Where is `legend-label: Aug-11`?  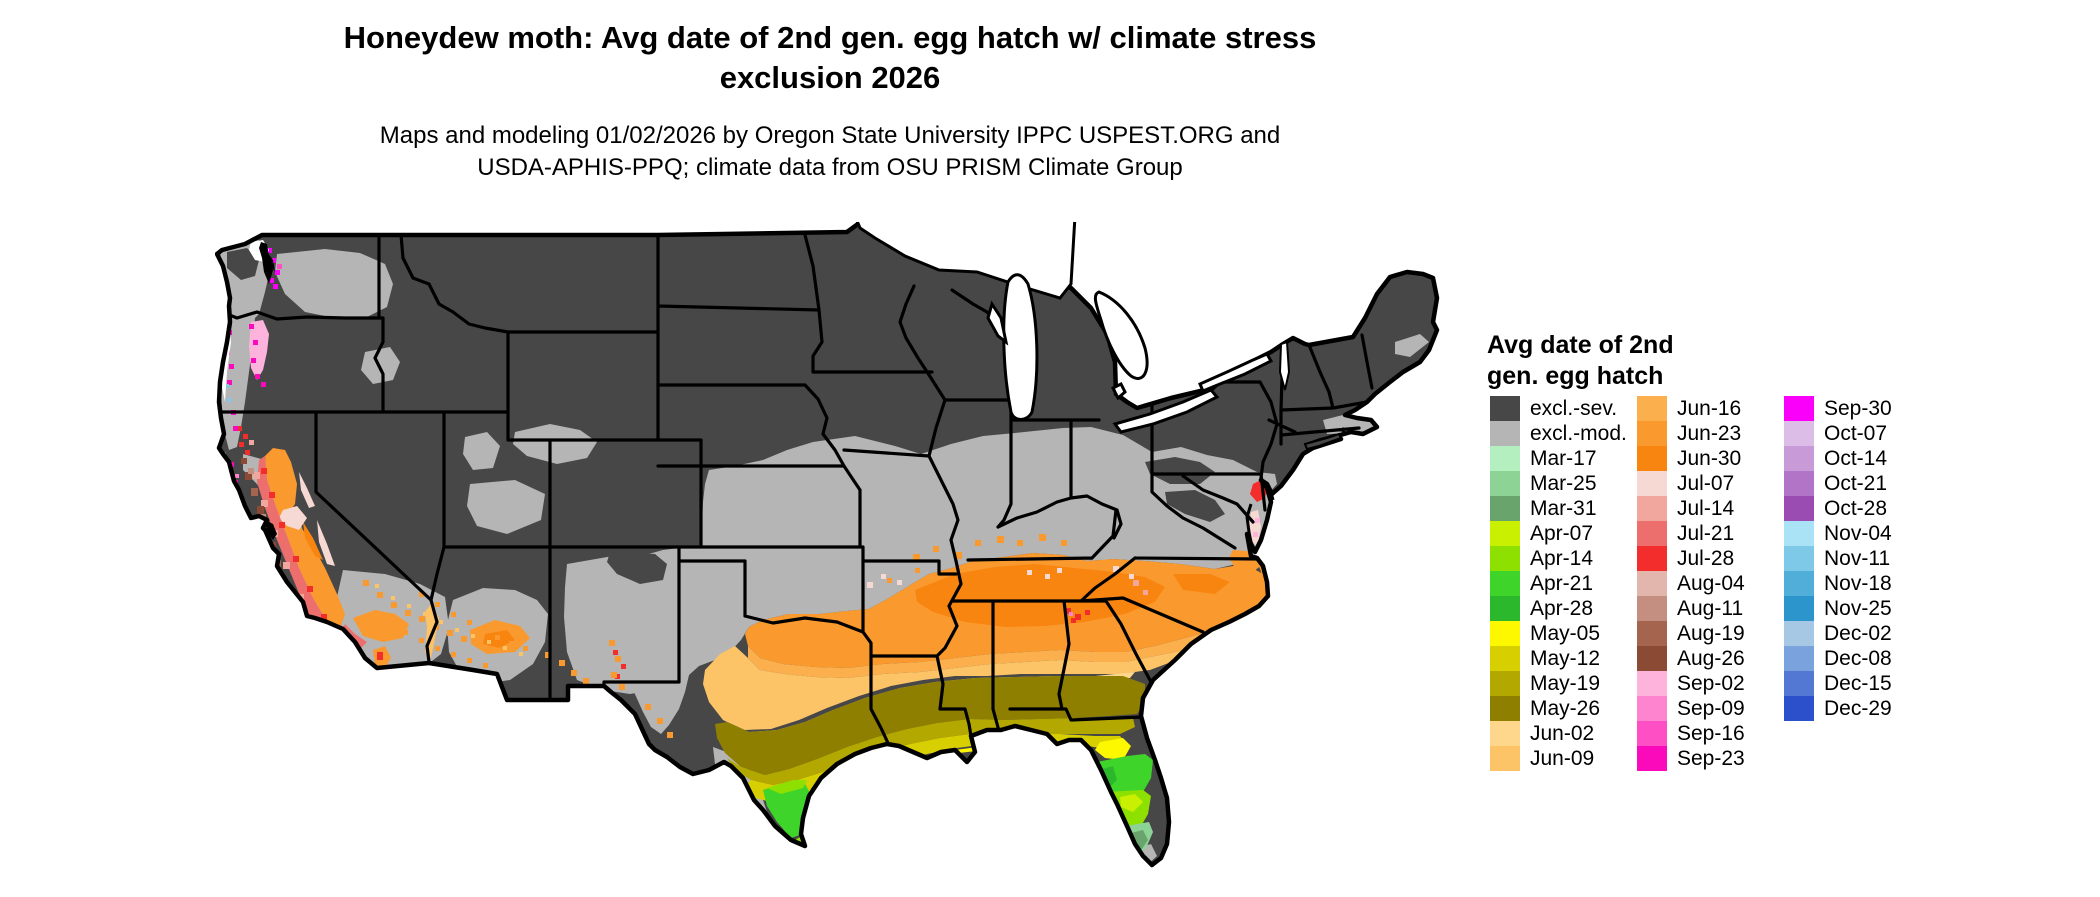
legend-label: Aug-11 is located at coordinates (1710, 608).